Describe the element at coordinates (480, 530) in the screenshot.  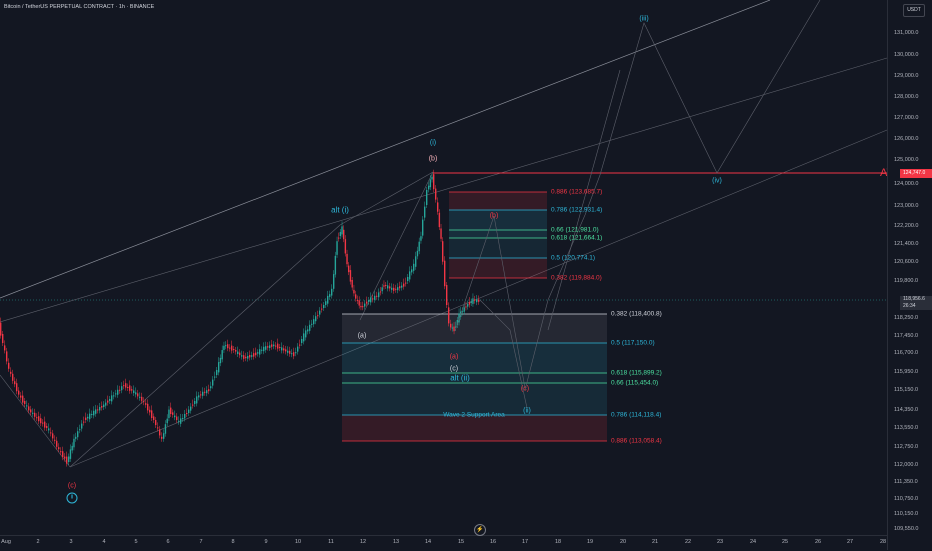
I see `lightning-icon: ⚡` at that location.